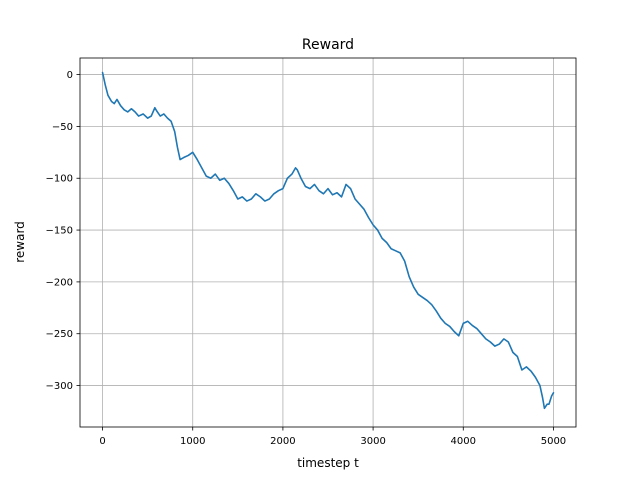 The width and height of the screenshot is (640, 480). I want to click on y-tick-label: 0, so click(70, 75).